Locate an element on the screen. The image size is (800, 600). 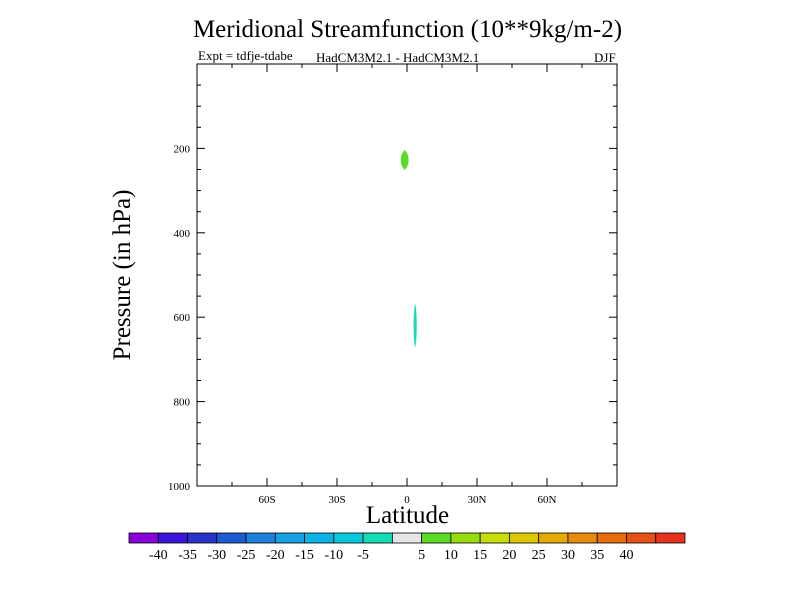
colorbar-label: 25 is located at coordinates (539, 555).